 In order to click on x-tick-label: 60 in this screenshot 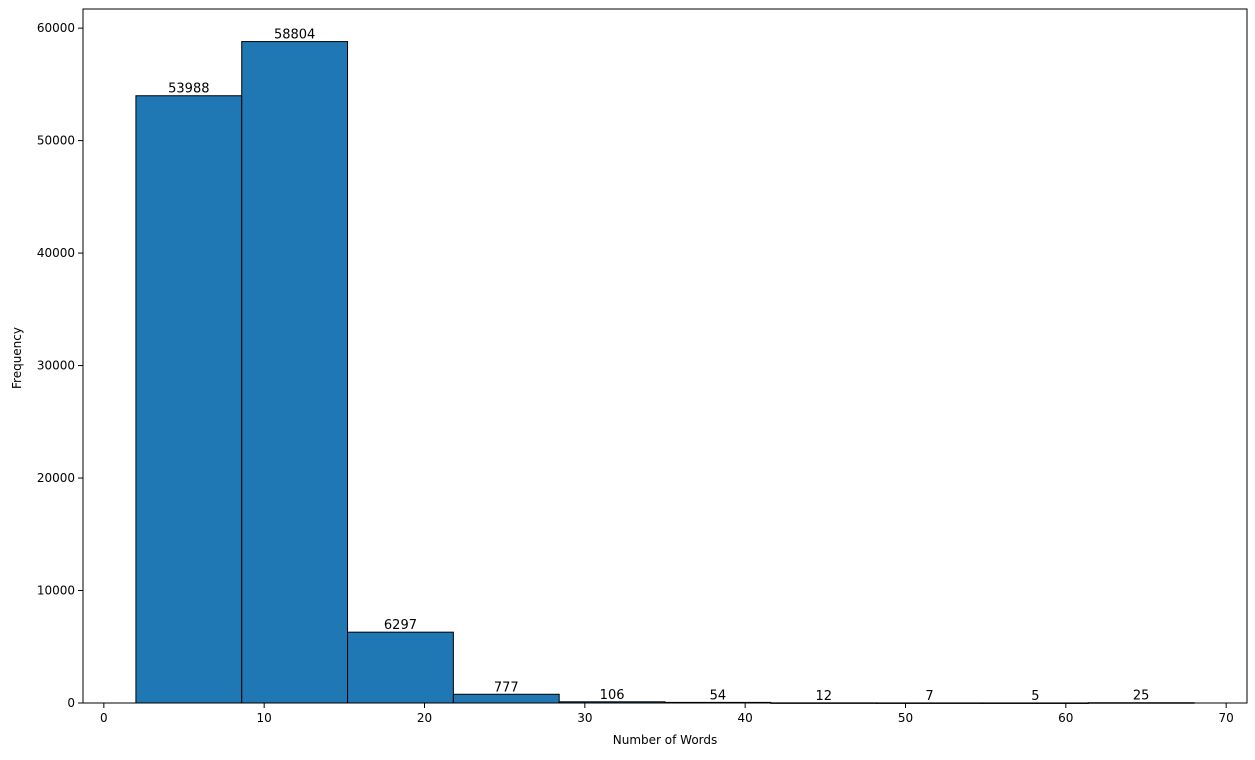, I will do `click(1065, 718)`.